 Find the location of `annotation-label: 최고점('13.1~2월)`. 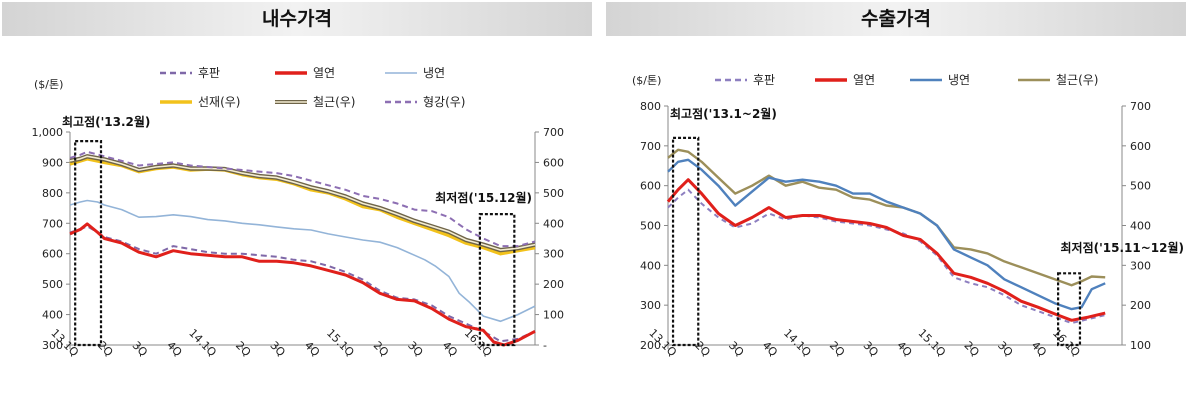

annotation-label: 최고점('13.1~2월) is located at coordinates (723, 113).